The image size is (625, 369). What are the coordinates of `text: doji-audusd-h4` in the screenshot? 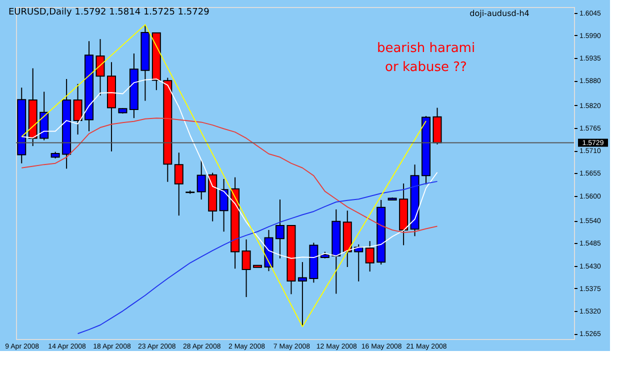 It's located at (500, 13).